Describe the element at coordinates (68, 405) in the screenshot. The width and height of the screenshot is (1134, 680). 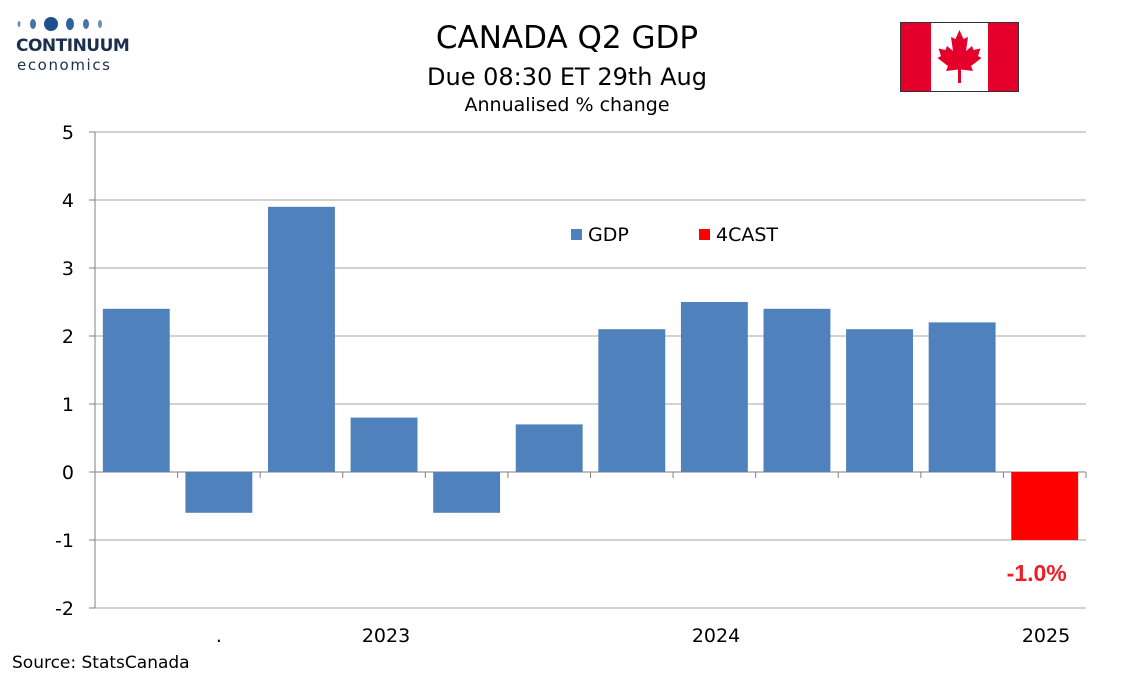
I see `y-tick-label: 1` at that location.